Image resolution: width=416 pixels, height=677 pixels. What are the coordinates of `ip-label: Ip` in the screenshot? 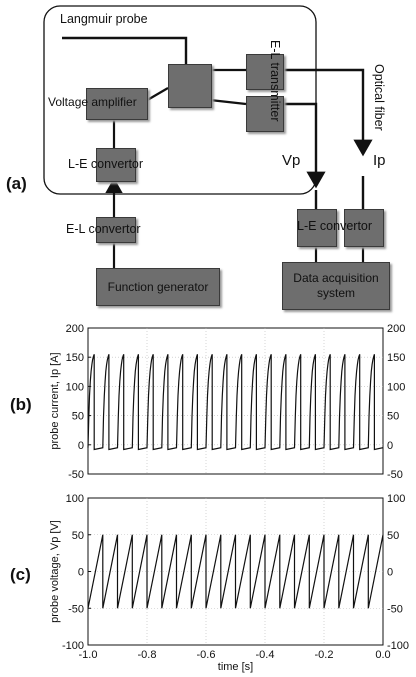 It's located at (379, 160).